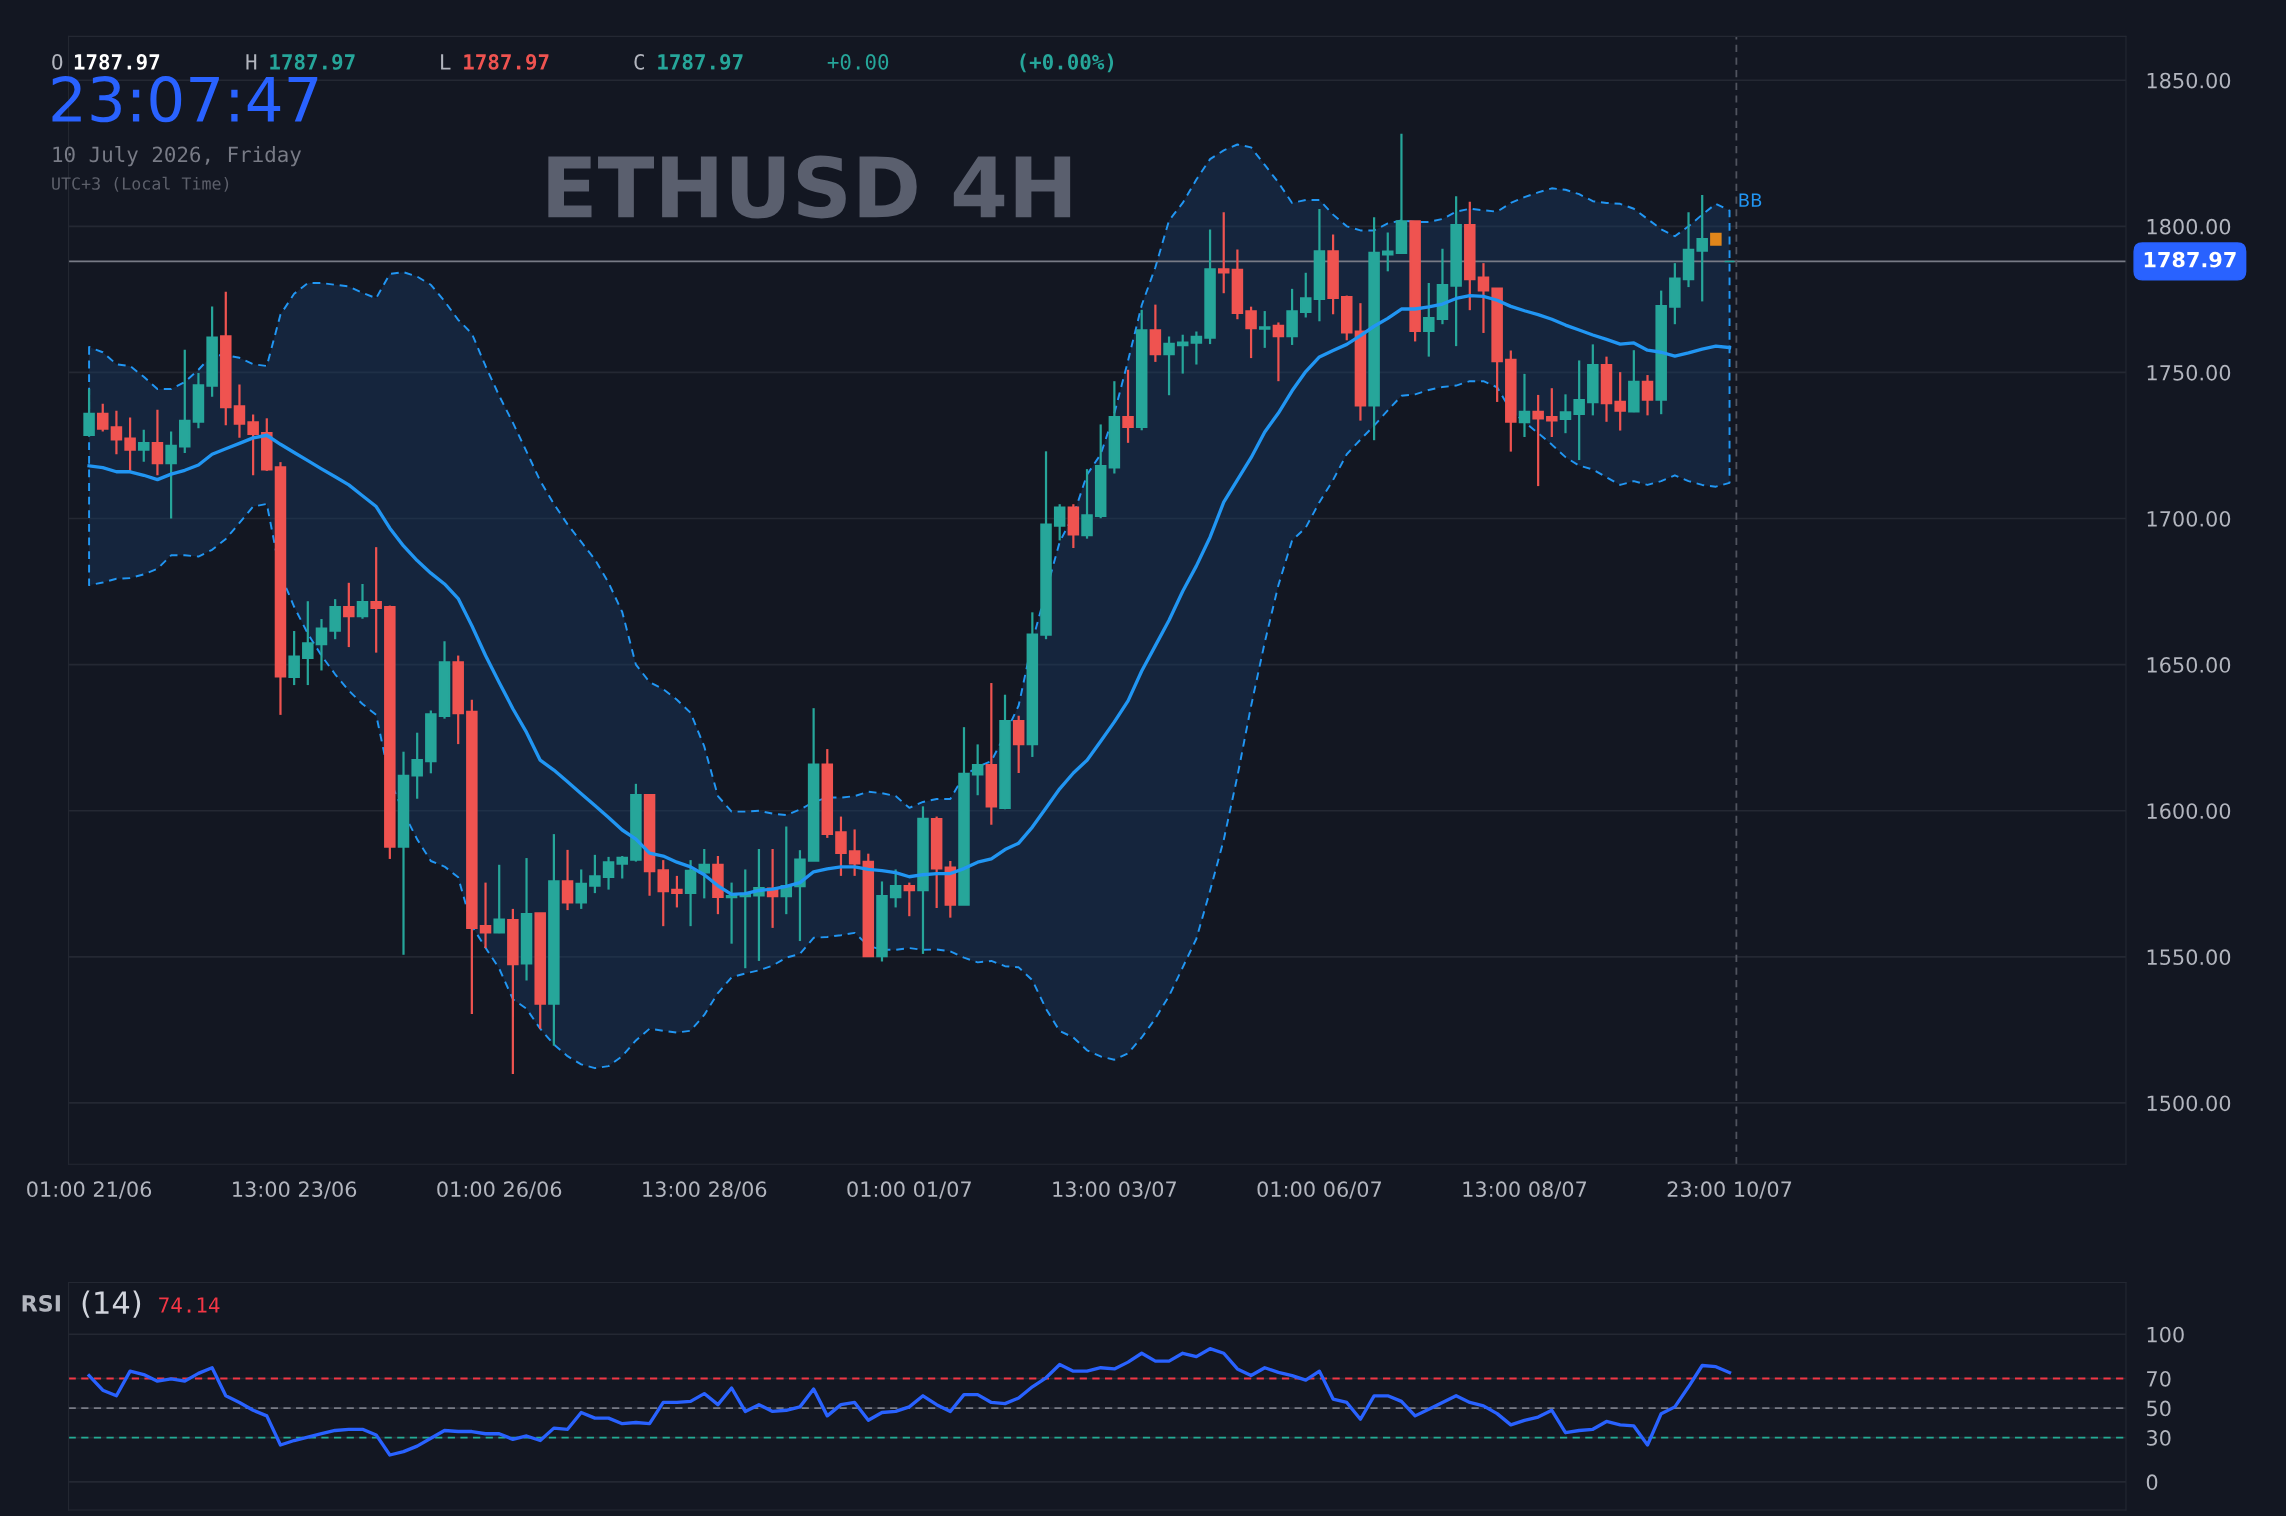 The width and height of the screenshot is (2286, 1516). What do you see at coordinates (705, 1190) in the screenshot?
I see `x-tick-label: 13:00 28/06` at bounding box center [705, 1190].